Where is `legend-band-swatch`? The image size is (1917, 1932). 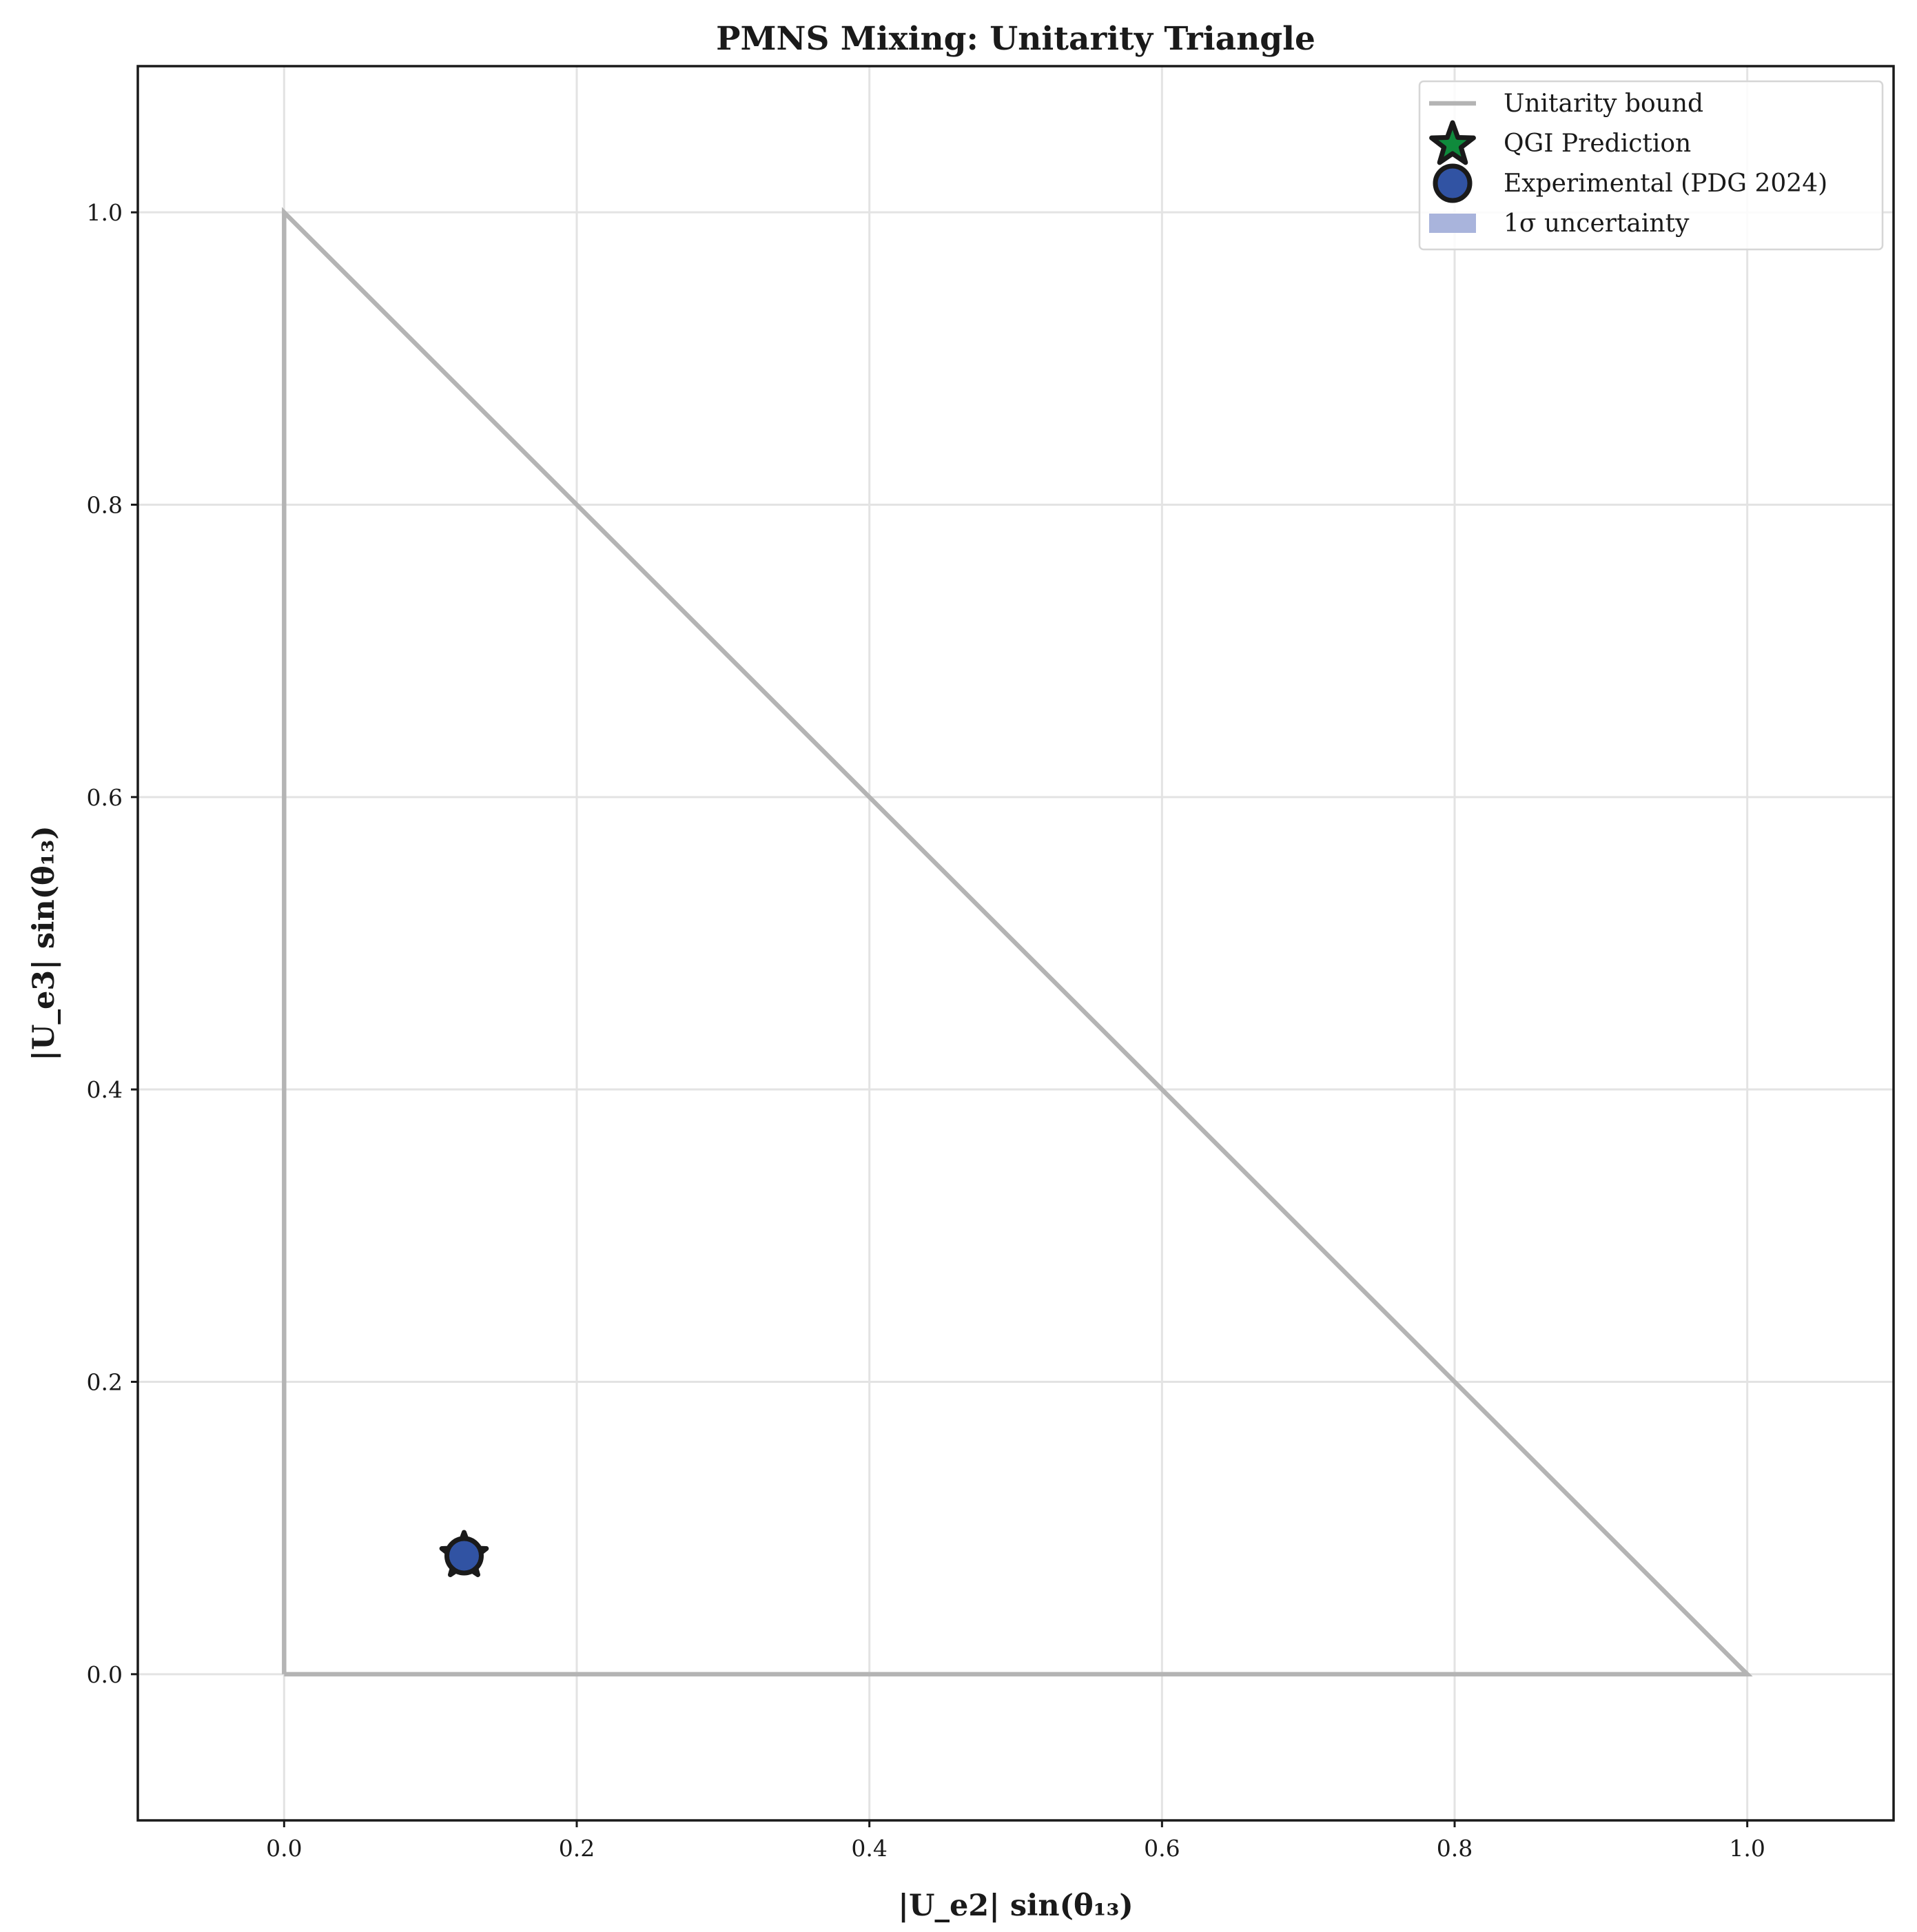
legend-band-swatch is located at coordinates (1452, 223).